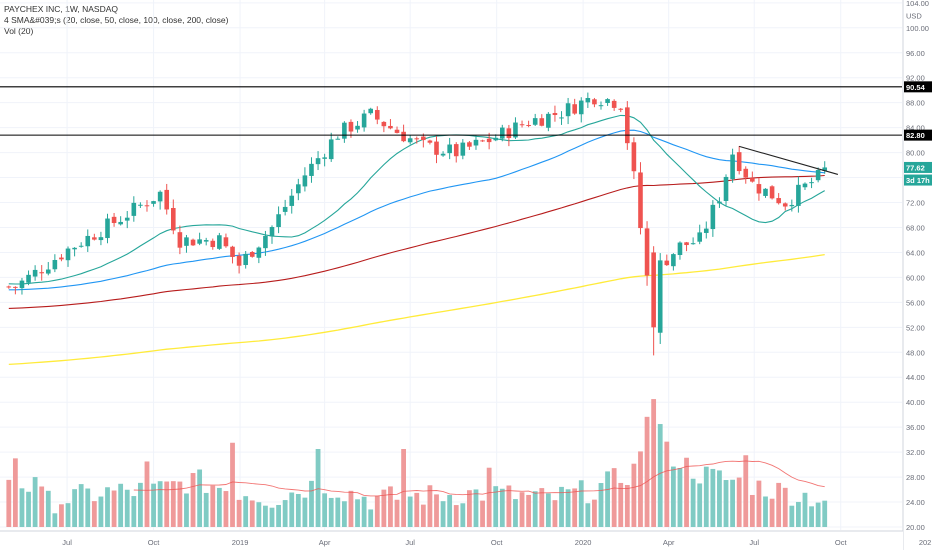  Describe the element at coordinates (61, 9) in the screenshot. I see `symbol-title: PAYCHEX INC, 1W, NASDAQ` at that location.